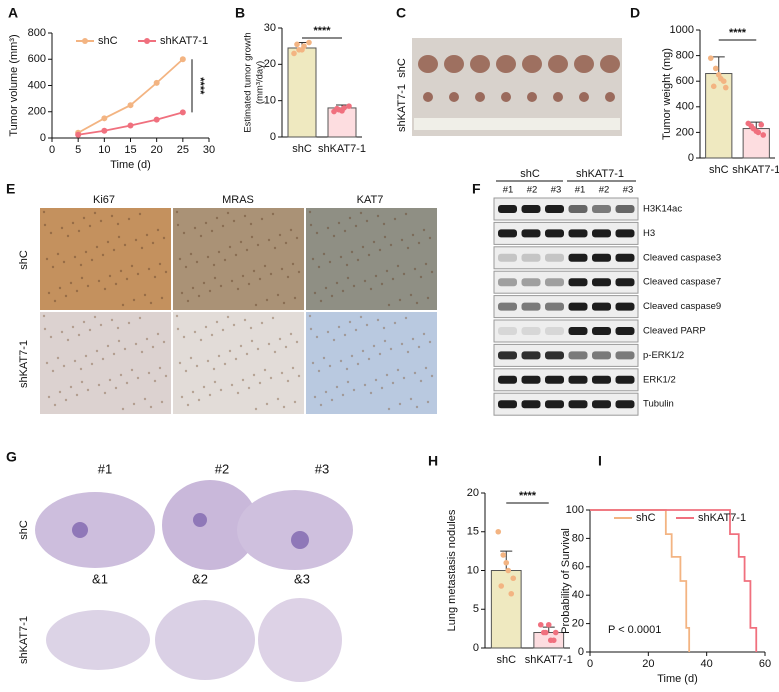 Image resolution: width=779 pixels, height=692 pixels. What do you see at coordinates (517, 124) in the screenshot?
I see `ruler` at bounding box center [517, 124].